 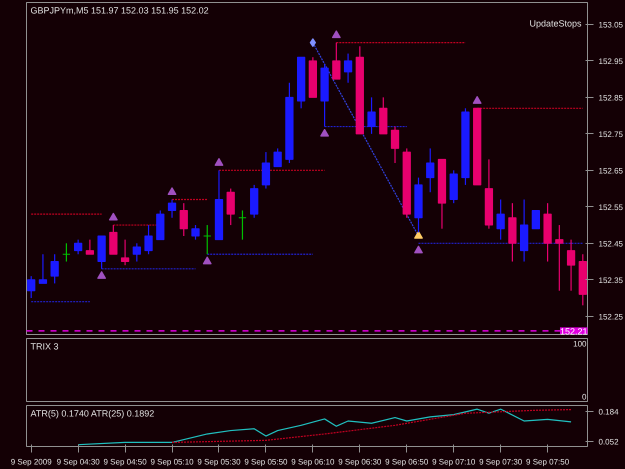 I want to click on x-tick-label: 9 Sep 05:10, so click(x=172, y=462).